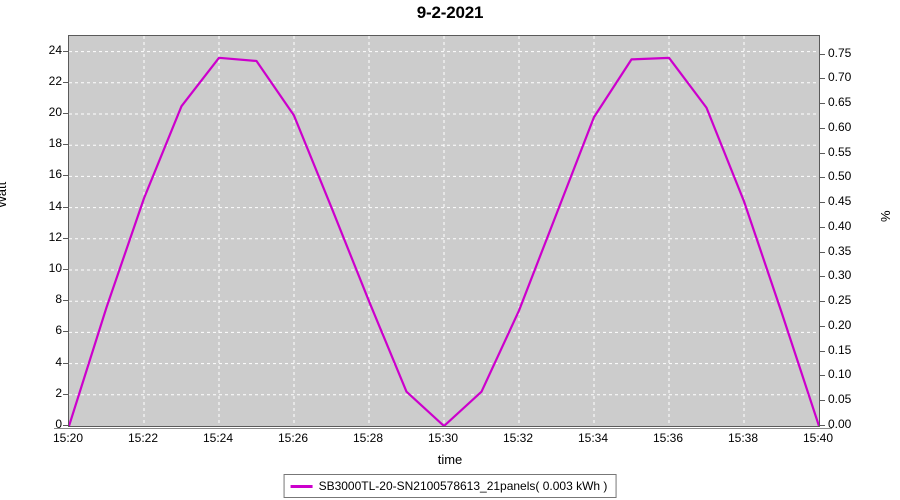 The width and height of the screenshot is (900, 500). Describe the element at coordinates (840, 275) in the screenshot. I see `y-axis-right-tick-label: 0.30` at that location.